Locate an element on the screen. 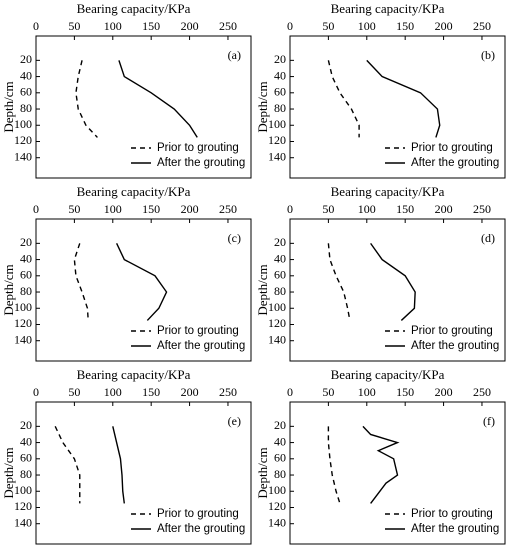 The width and height of the screenshot is (514, 550). panel-label: (d) is located at coordinates (488, 238).